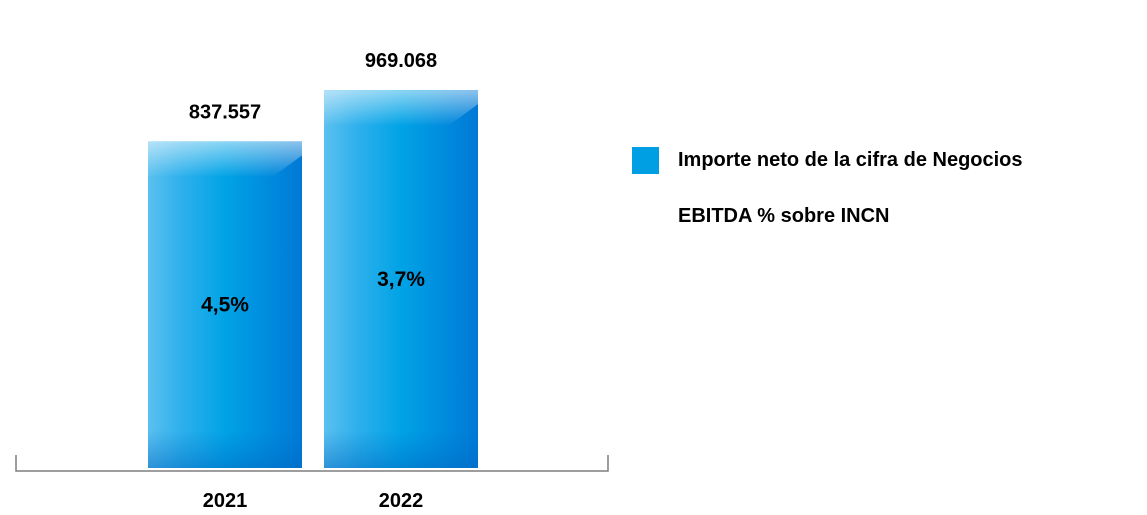 This screenshot has height=515, width=1147. I want to click on bar-2021, so click(225, 304).